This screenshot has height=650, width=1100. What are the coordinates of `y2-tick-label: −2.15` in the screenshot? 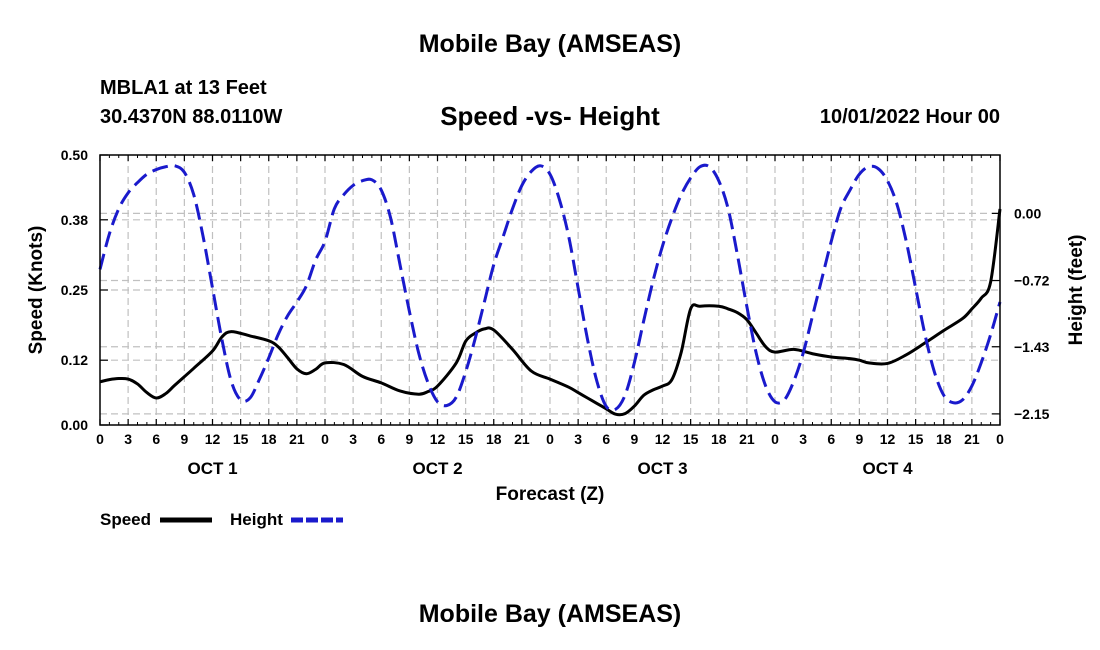 It's located at (1032, 414).